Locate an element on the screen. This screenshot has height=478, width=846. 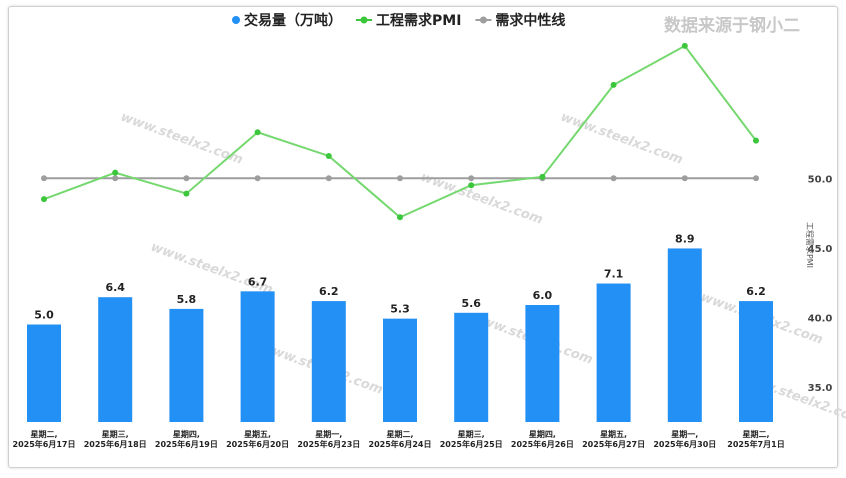
bar-data-label: 5.8 is located at coordinates (187, 299).